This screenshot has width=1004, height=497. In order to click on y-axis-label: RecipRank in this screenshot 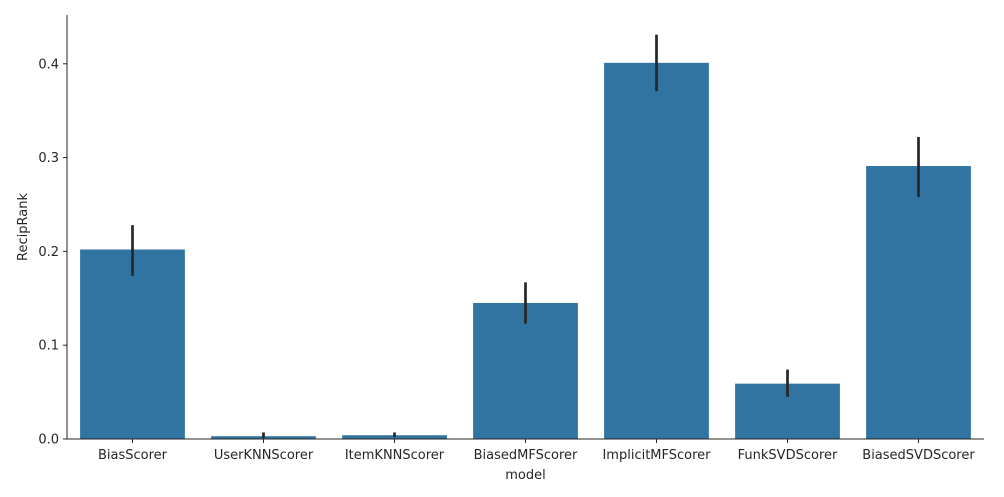, I will do `click(23, 227)`.